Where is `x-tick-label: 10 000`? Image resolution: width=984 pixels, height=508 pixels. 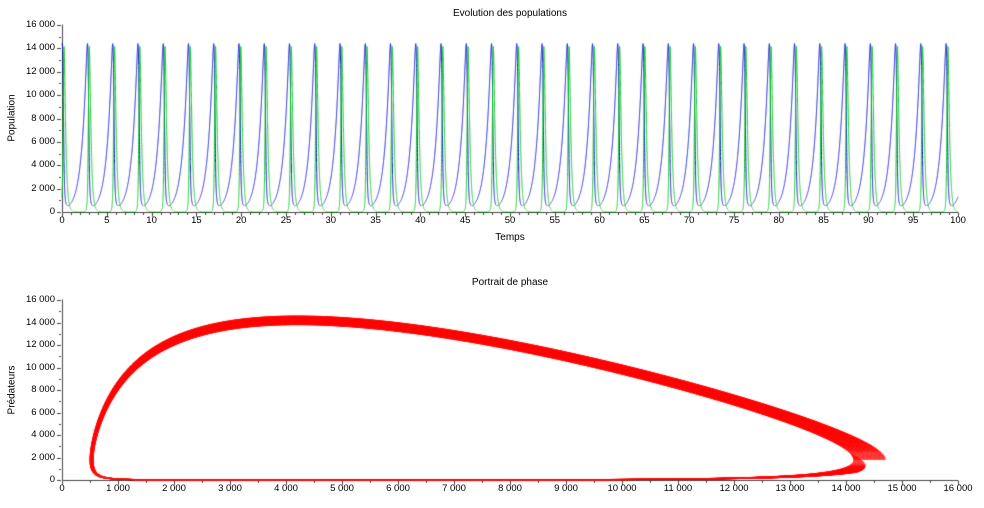 x-tick-label: 10 000 is located at coordinates (622, 488).